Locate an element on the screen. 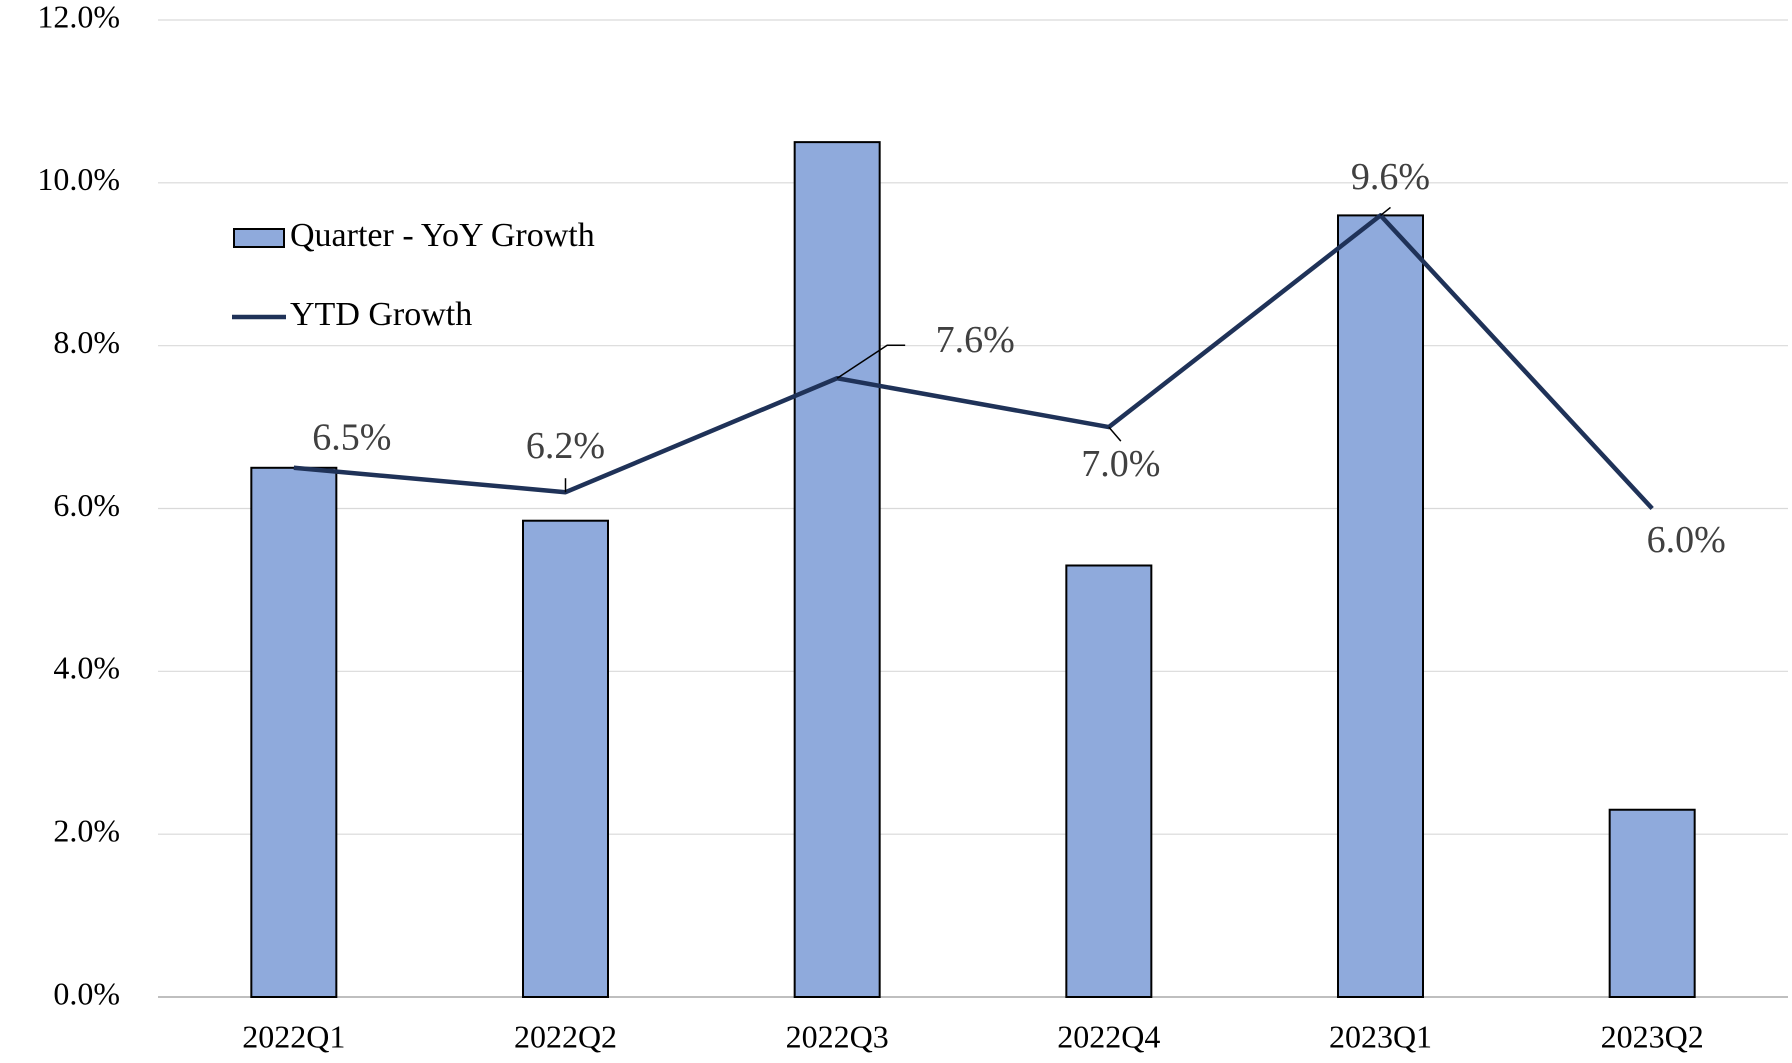  data-label: 7.6% is located at coordinates (975, 340).